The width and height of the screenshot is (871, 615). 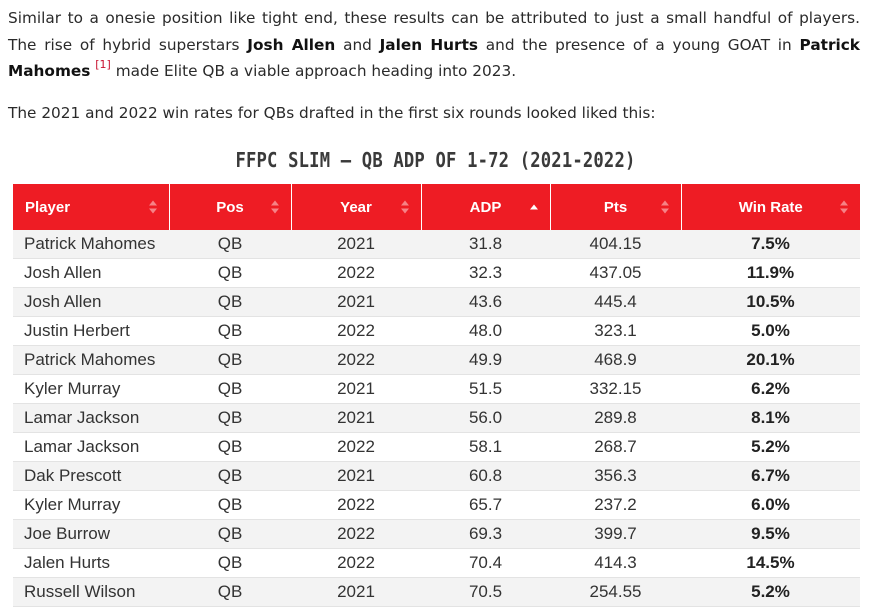 I want to click on win-rate-cell: 7.5%, so click(x=770, y=244).